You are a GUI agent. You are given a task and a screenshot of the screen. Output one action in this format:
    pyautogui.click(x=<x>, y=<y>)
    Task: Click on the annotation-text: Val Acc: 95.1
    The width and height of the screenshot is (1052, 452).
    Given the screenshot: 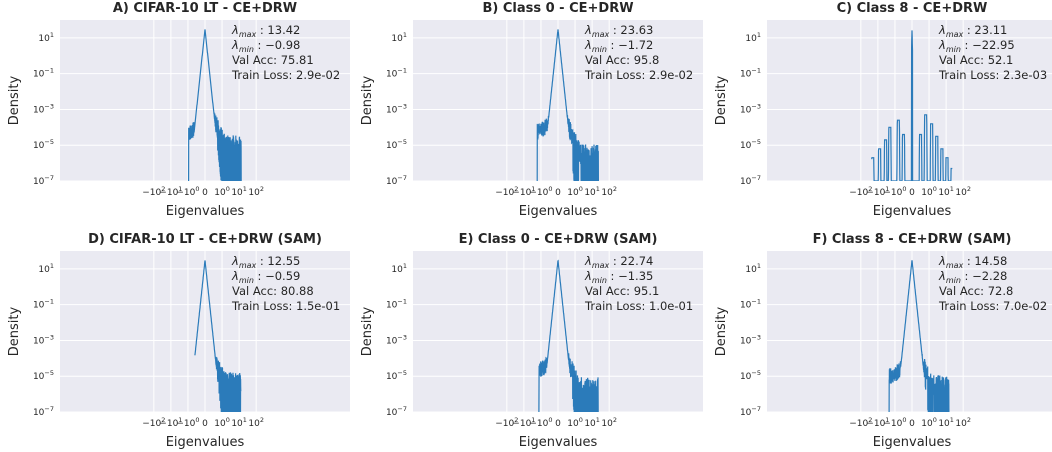 What is the action you would take?
    pyautogui.click(x=622, y=291)
    